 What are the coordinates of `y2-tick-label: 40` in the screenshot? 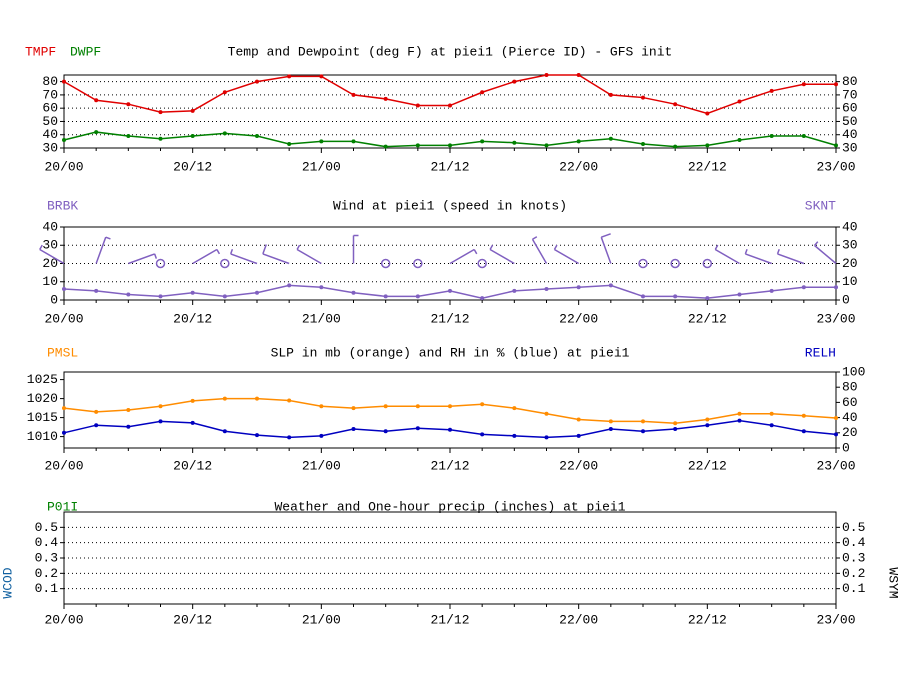 It's located at (850, 134).